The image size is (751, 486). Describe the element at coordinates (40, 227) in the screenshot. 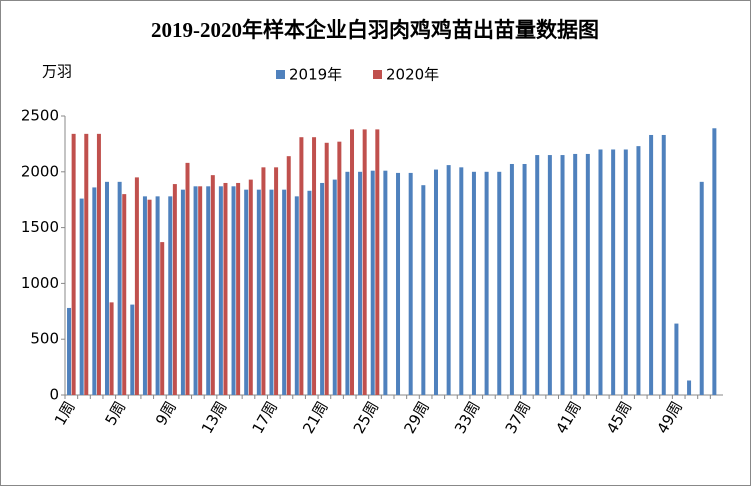

I see `y-tick-label: 1500` at that location.